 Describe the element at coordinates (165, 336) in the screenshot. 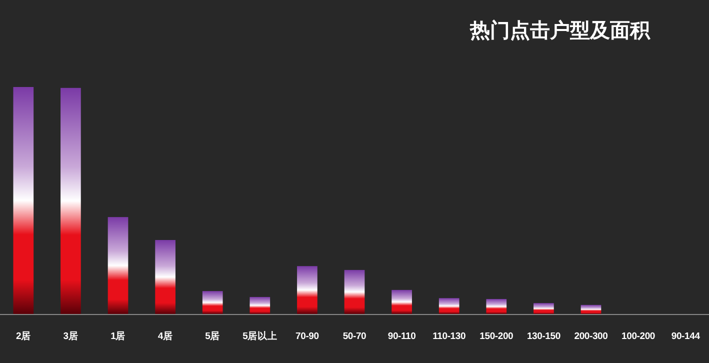

I see `x-tick-label: 4居` at that location.